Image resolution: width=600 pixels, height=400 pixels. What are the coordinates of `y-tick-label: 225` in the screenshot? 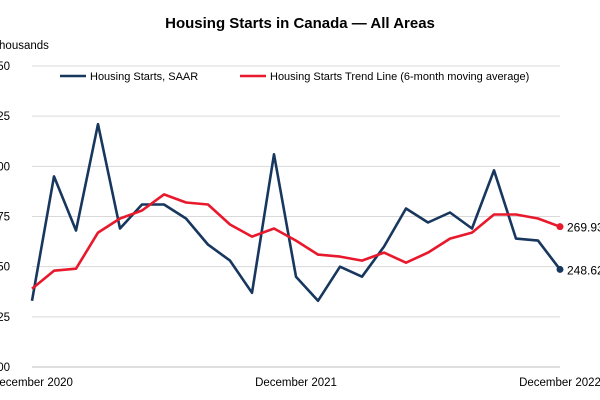 It's located at (5, 318).